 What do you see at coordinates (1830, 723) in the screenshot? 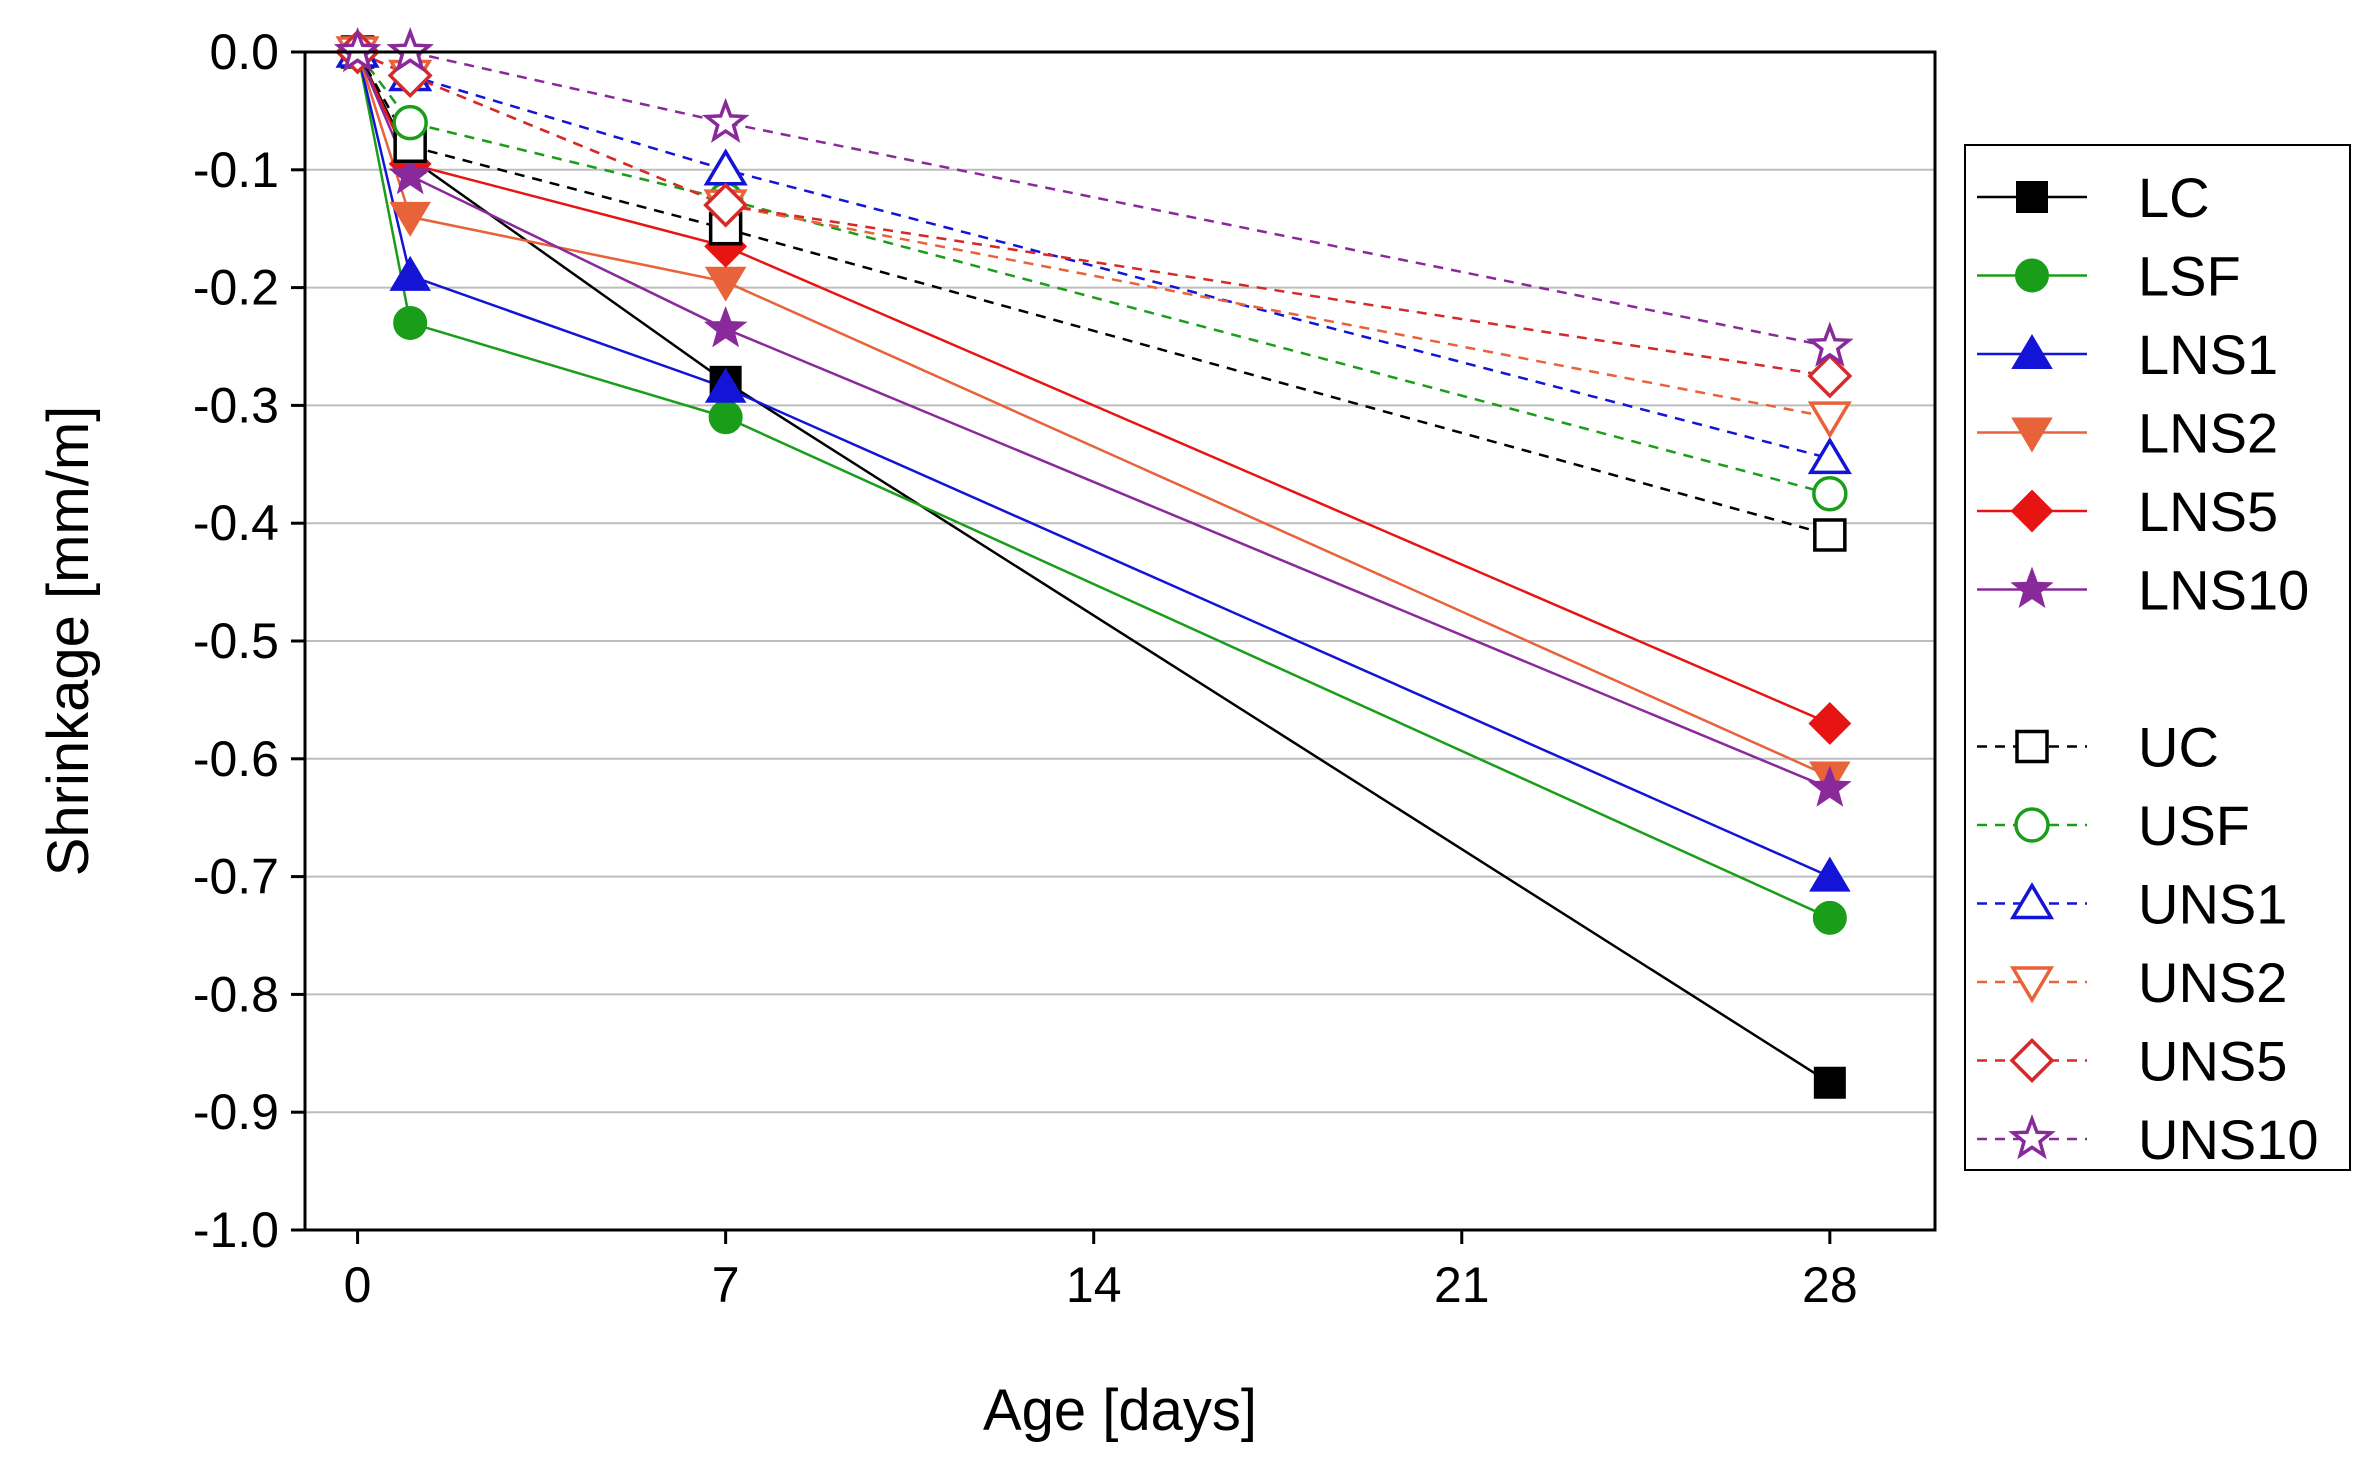
I see `data-point-lns5` at bounding box center [1830, 723].